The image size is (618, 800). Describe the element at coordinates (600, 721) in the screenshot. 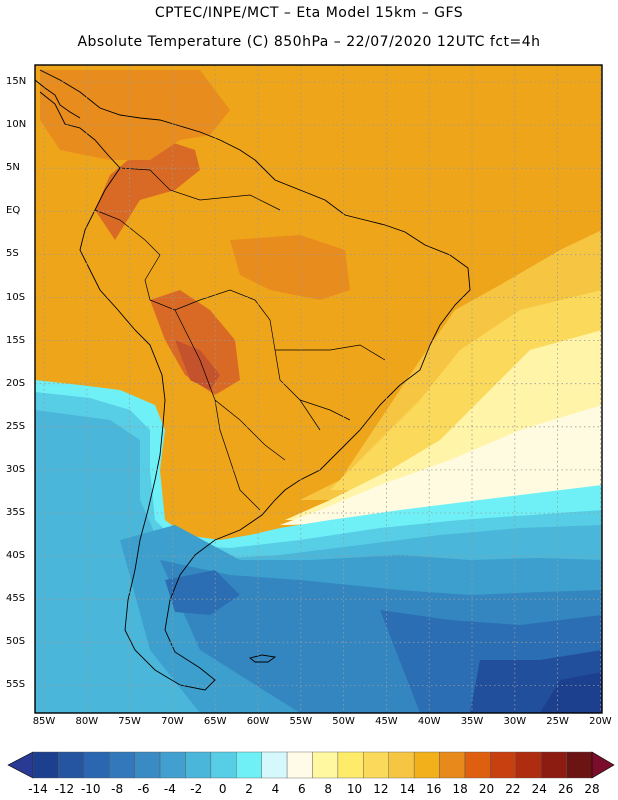

I see `lon-label: 20W` at that location.